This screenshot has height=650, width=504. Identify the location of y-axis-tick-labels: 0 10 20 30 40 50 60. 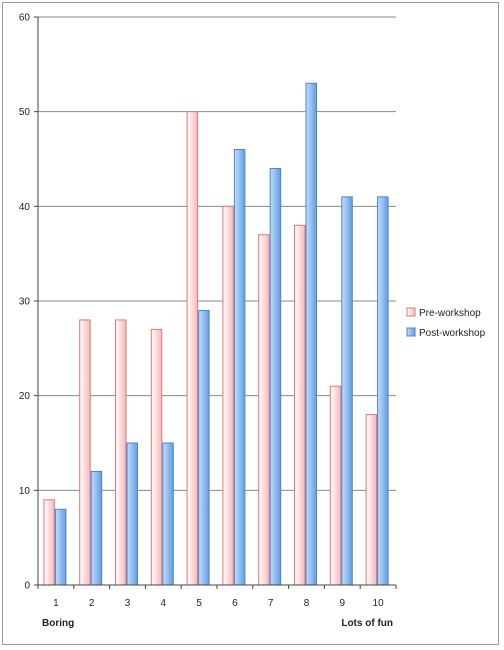
(28, 302).